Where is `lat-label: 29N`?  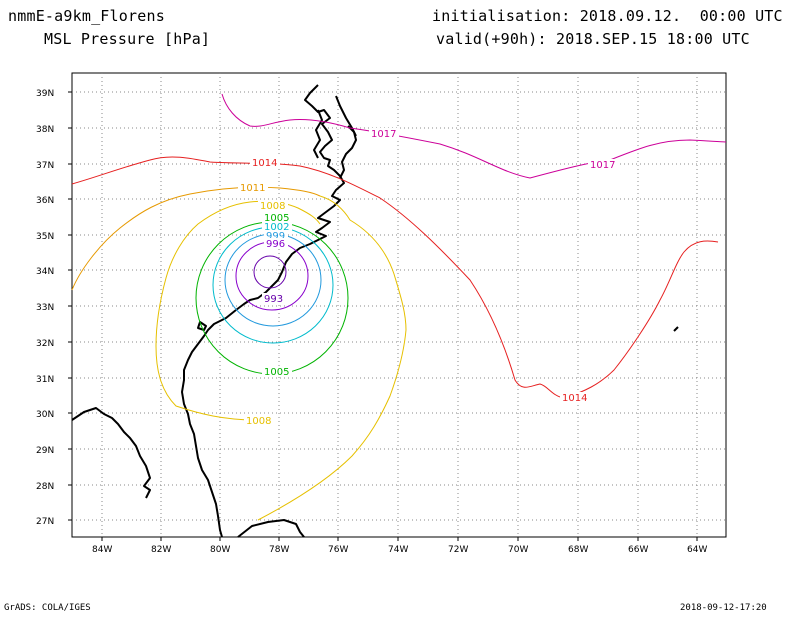 lat-label: 29N is located at coordinates (45, 451).